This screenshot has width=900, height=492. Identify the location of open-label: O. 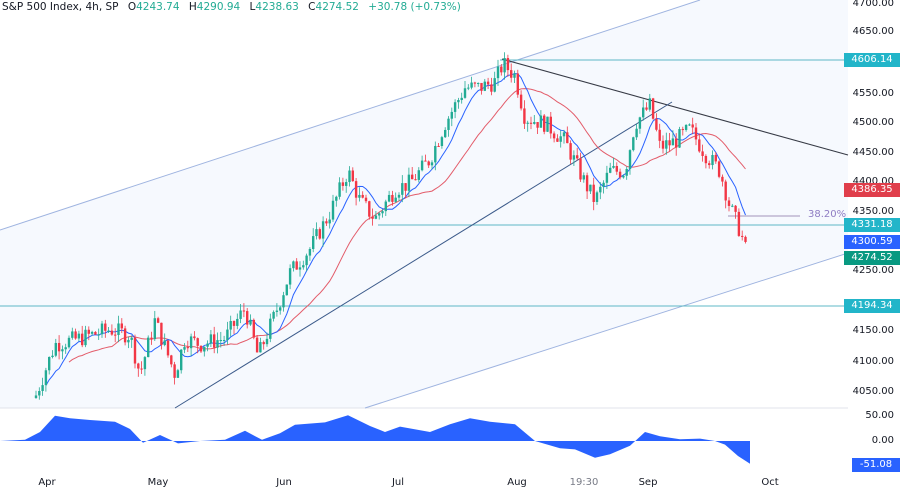
(132, 7).